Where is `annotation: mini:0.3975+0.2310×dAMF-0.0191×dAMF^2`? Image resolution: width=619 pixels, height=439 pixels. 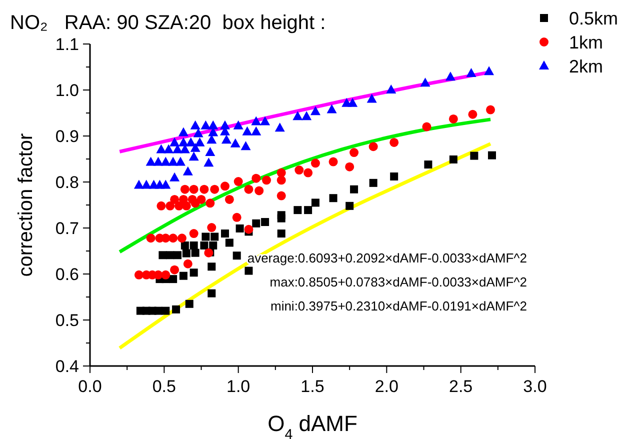
annotation: mini:0.3975+0.2310×dAMF-0.0191×dAMF^2 is located at coordinates (398, 306).